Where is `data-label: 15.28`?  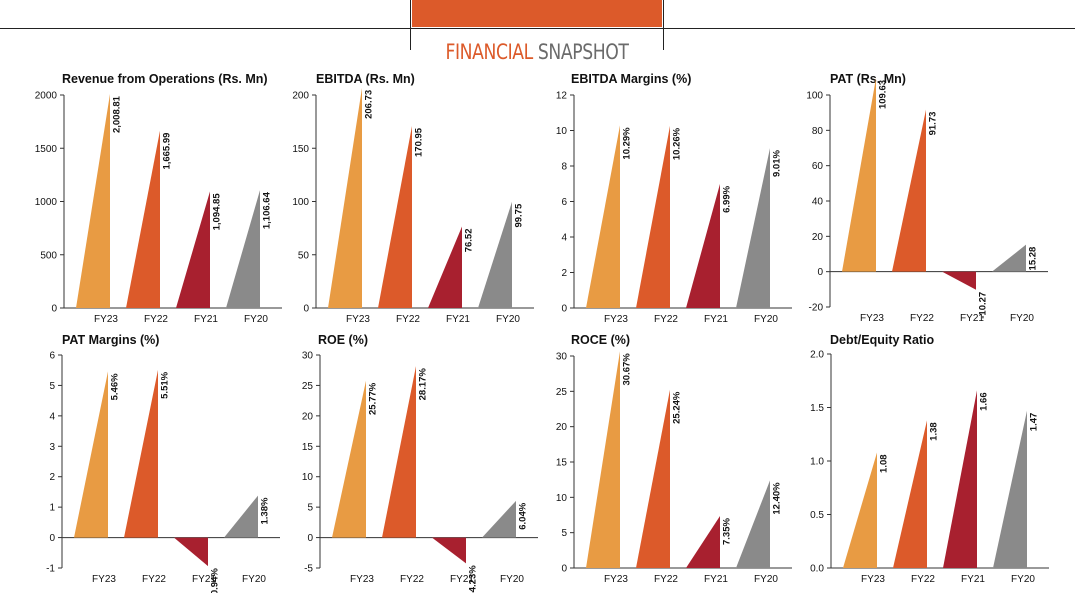
data-label: 15.28 is located at coordinates (1033, 259).